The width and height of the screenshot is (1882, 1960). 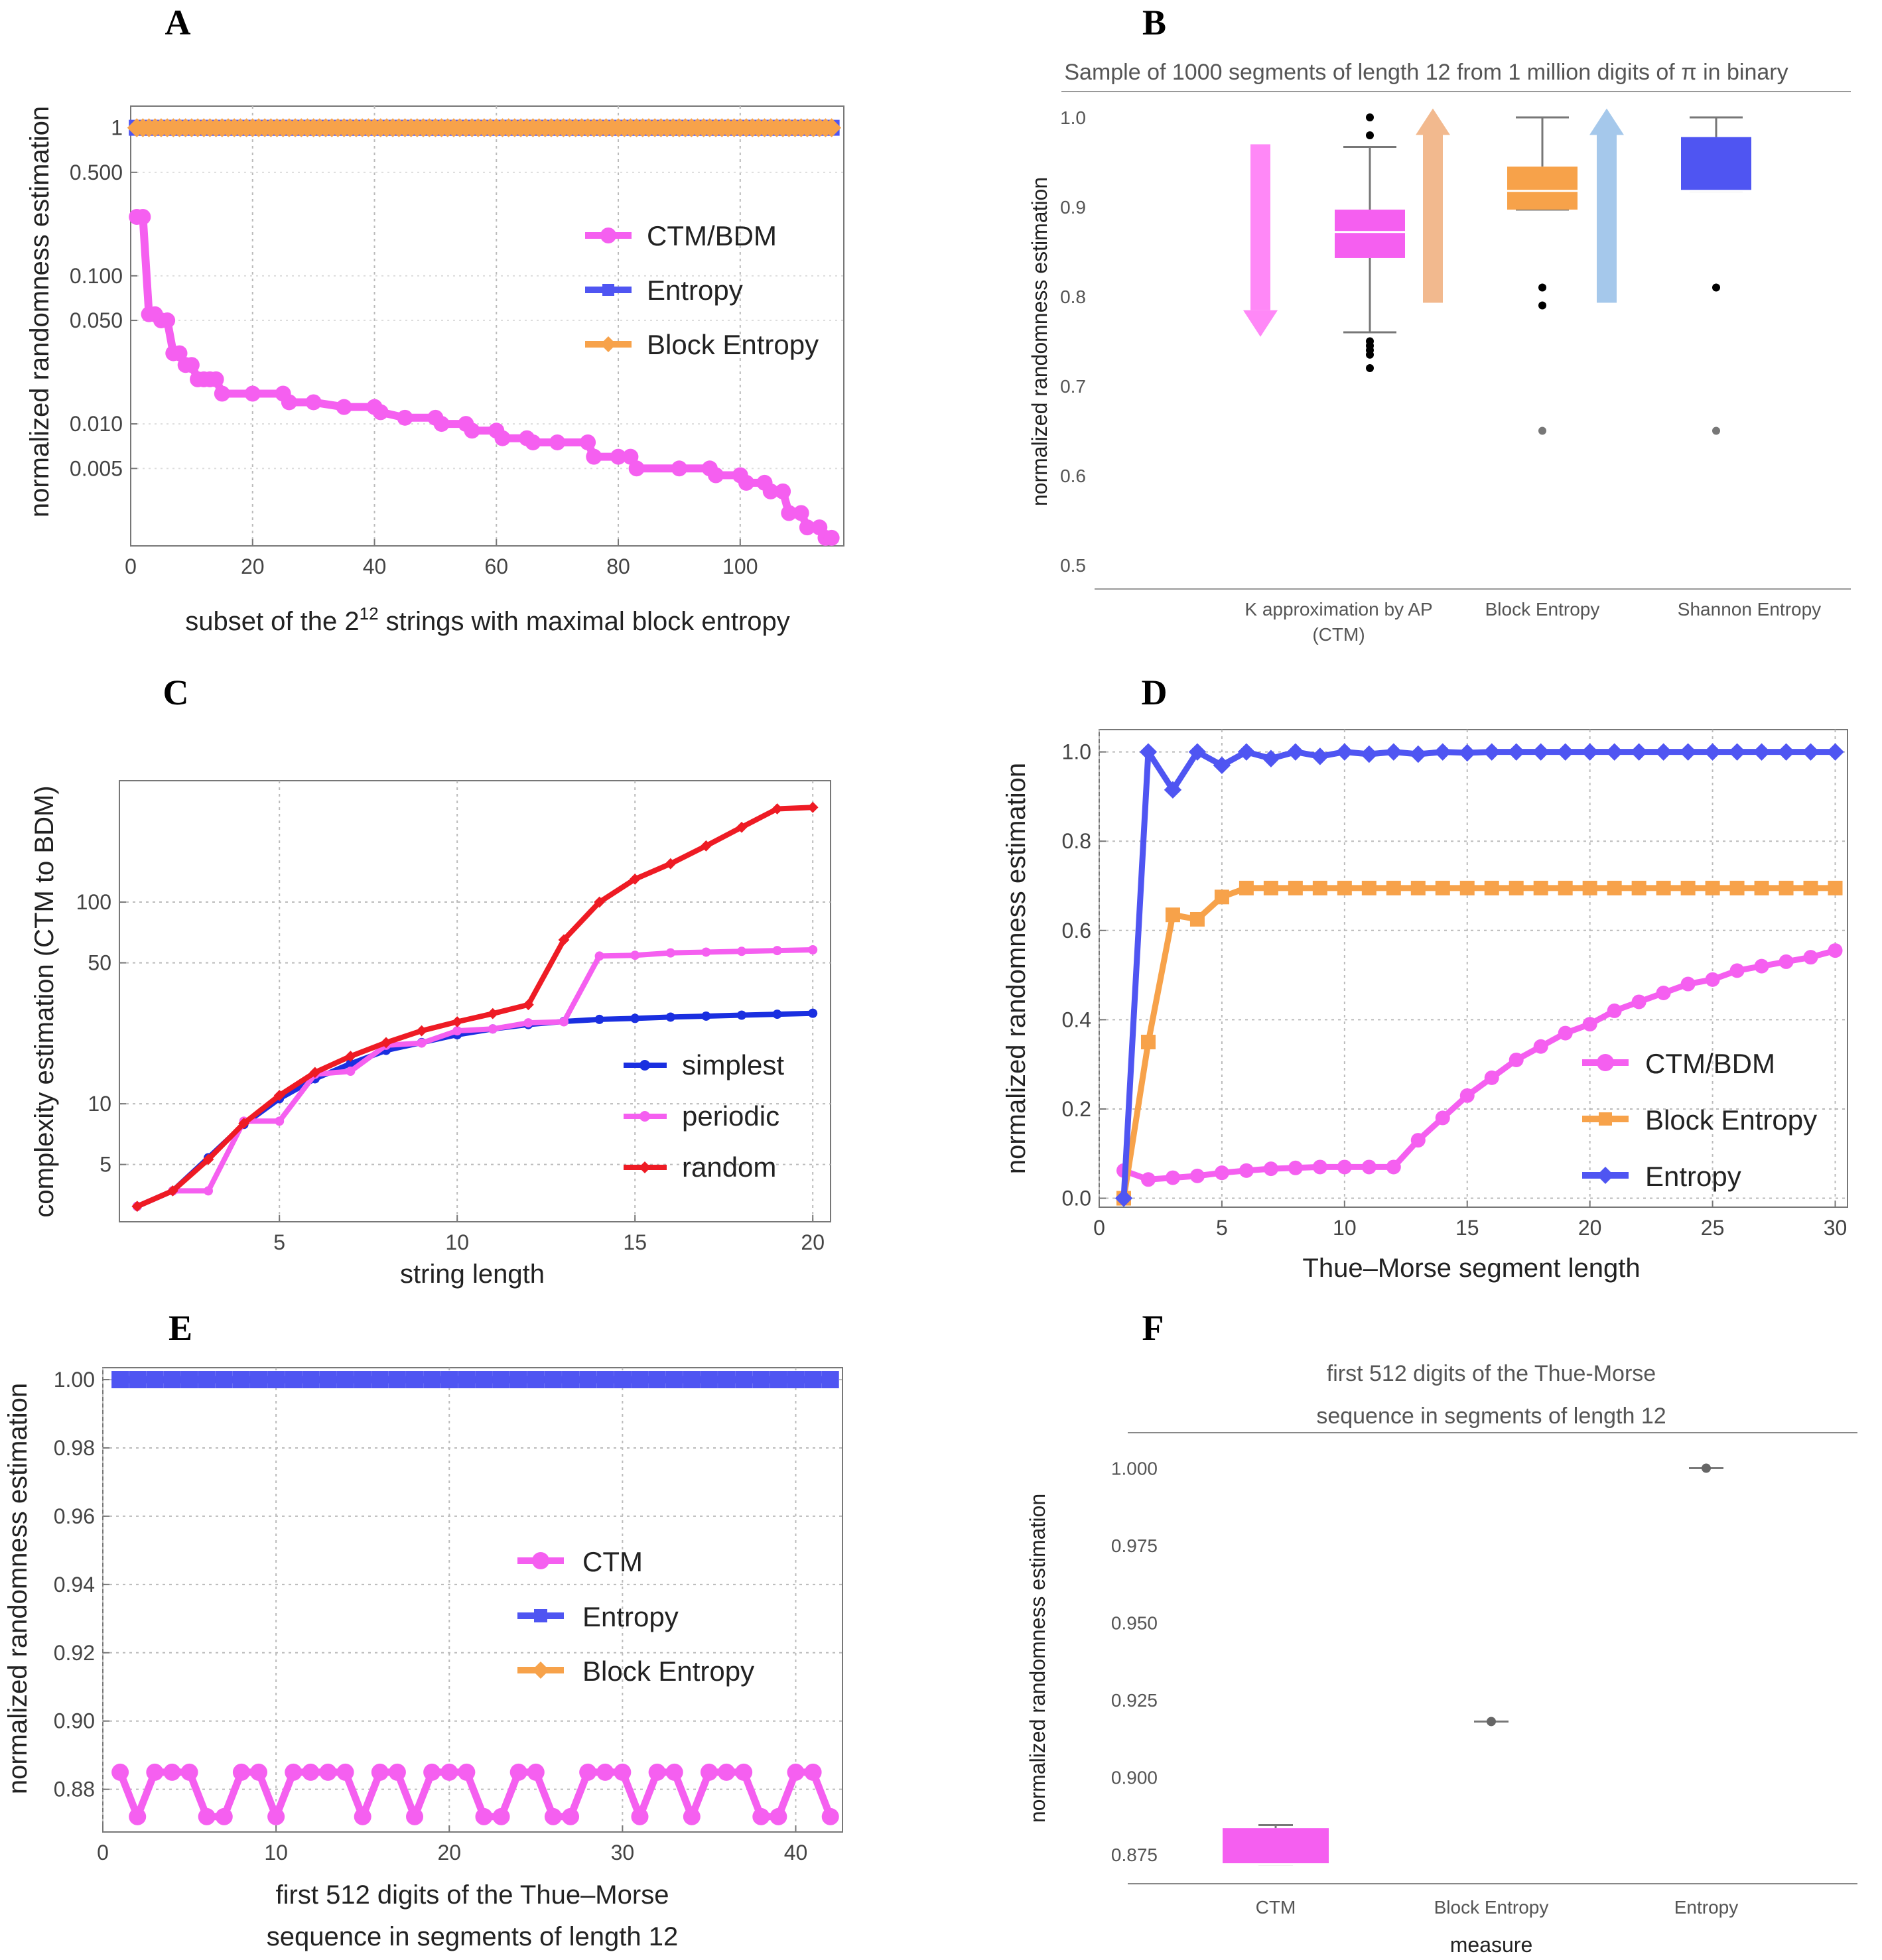 What do you see at coordinates (644, 1065) in the screenshot?
I see `legend-simplest-marker` at bounding box center [644, 1065].